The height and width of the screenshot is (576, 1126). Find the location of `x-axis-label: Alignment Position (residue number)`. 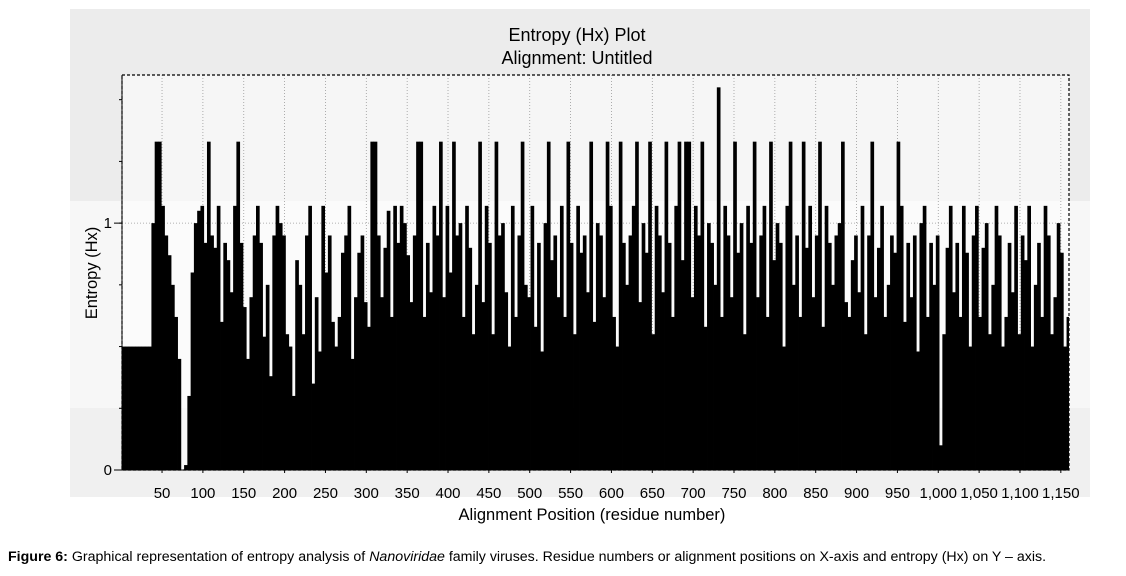

x-axis-label: Alignment Position (residue number) is located at coordinates (592, 515).